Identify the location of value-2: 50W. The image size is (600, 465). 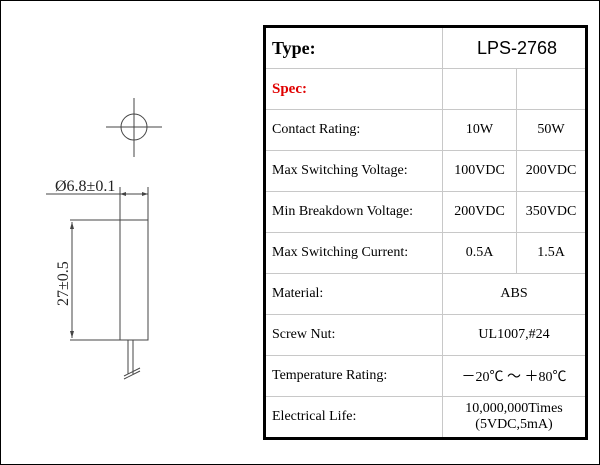
(551, 130).